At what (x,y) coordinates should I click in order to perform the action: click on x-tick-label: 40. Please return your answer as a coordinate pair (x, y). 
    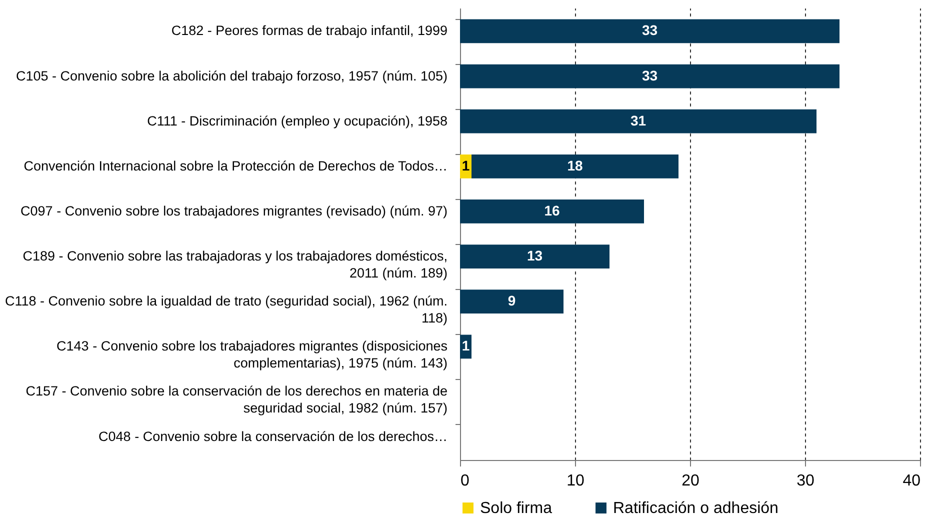
    Looking at the image, I should click on (911, 481).